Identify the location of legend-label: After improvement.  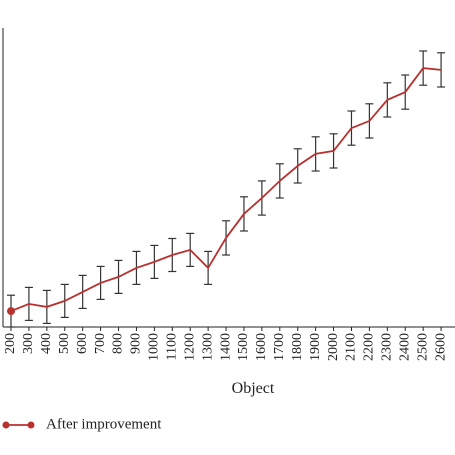
(104, 424).